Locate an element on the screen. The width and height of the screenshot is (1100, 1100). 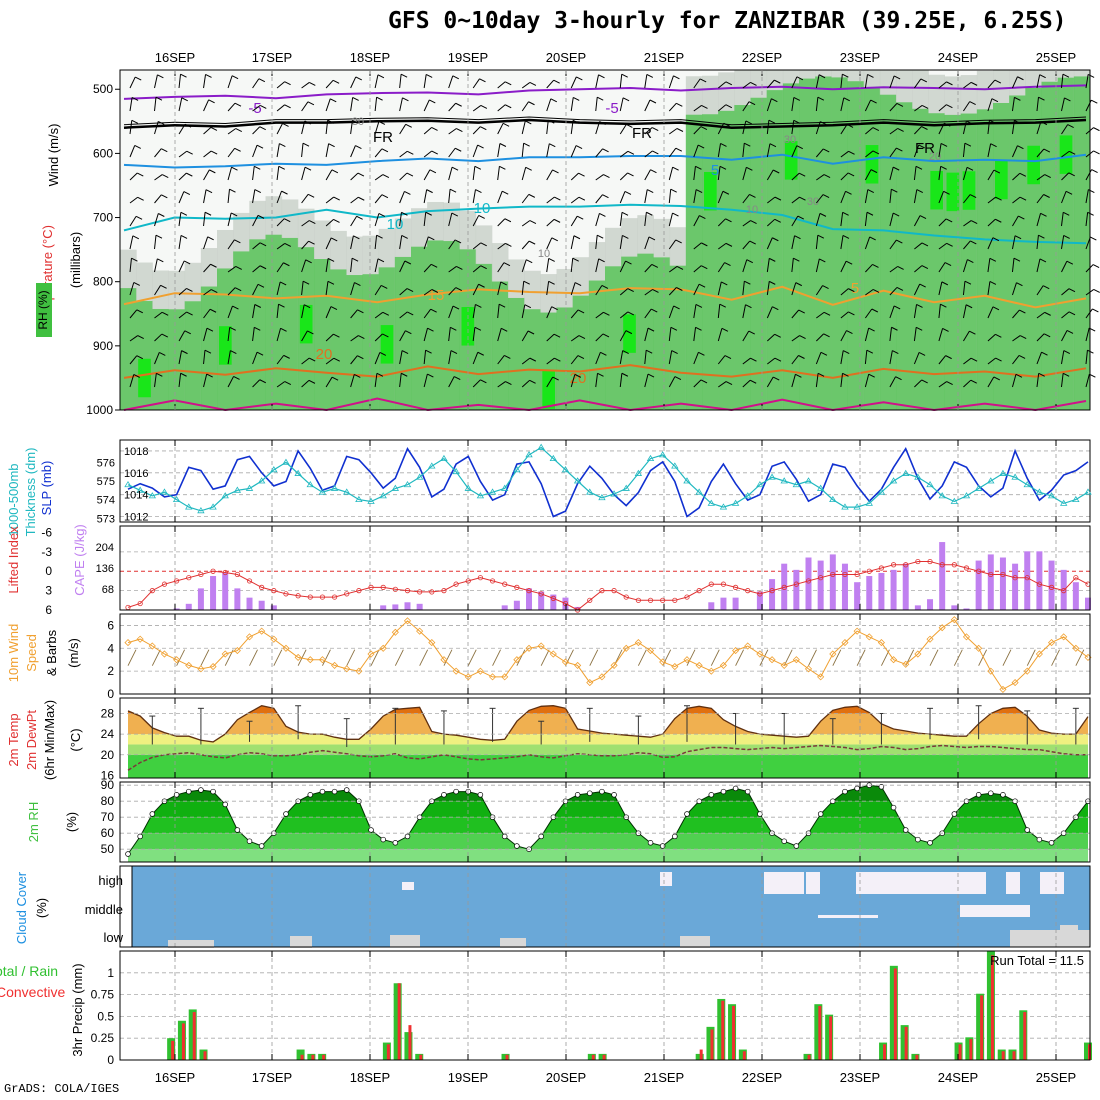
li-tick-label: 0 is located at coordinates (48, 571).